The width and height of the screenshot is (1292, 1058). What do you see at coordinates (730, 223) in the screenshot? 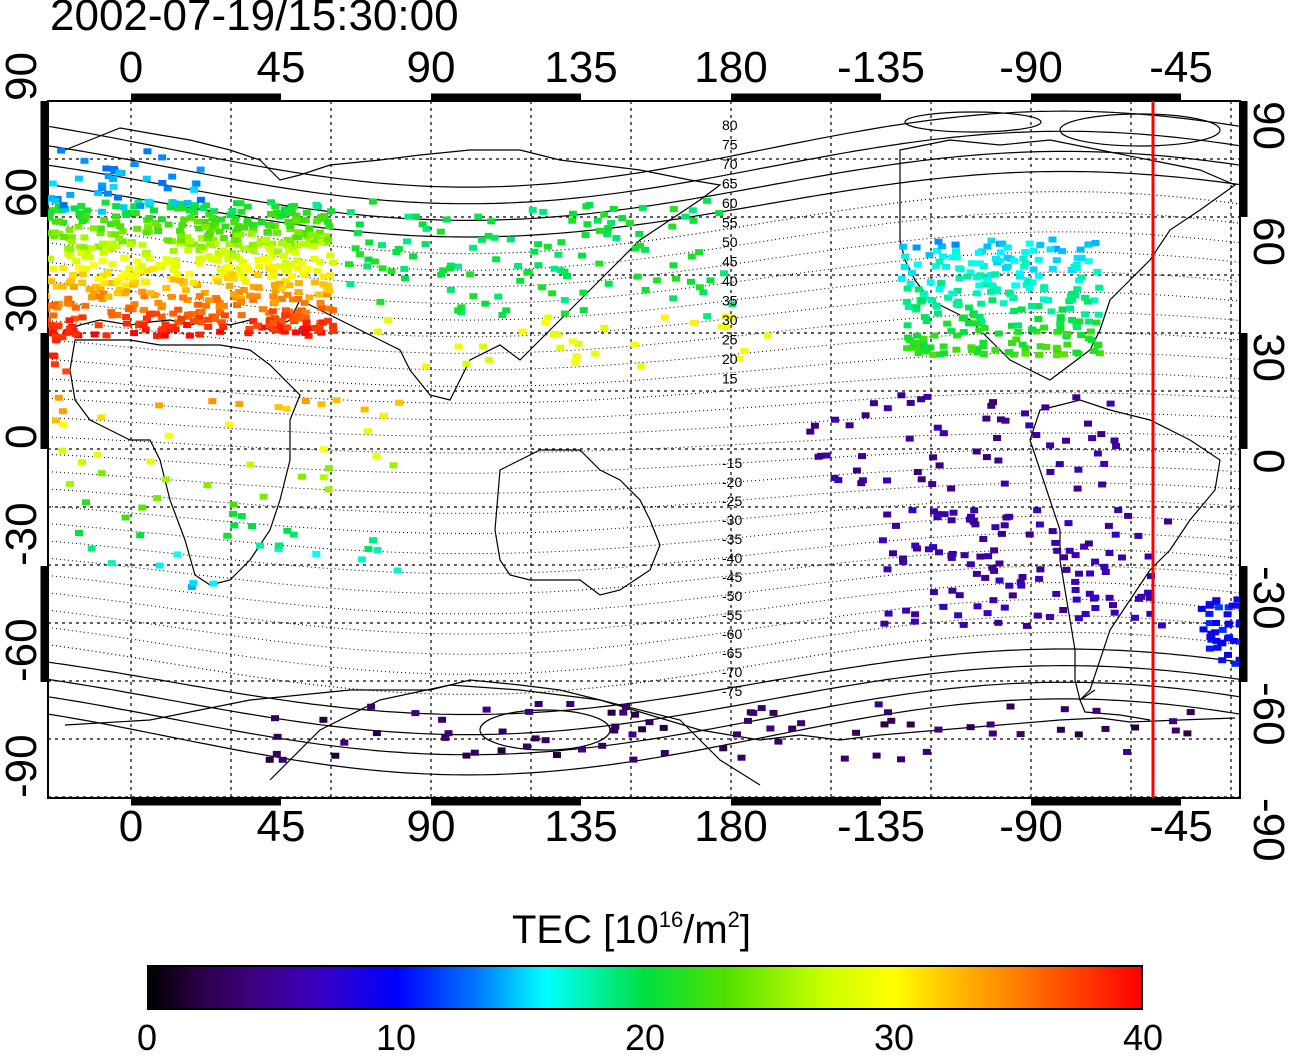
I see `contour-label: 55` at bounding box center [730, 223].